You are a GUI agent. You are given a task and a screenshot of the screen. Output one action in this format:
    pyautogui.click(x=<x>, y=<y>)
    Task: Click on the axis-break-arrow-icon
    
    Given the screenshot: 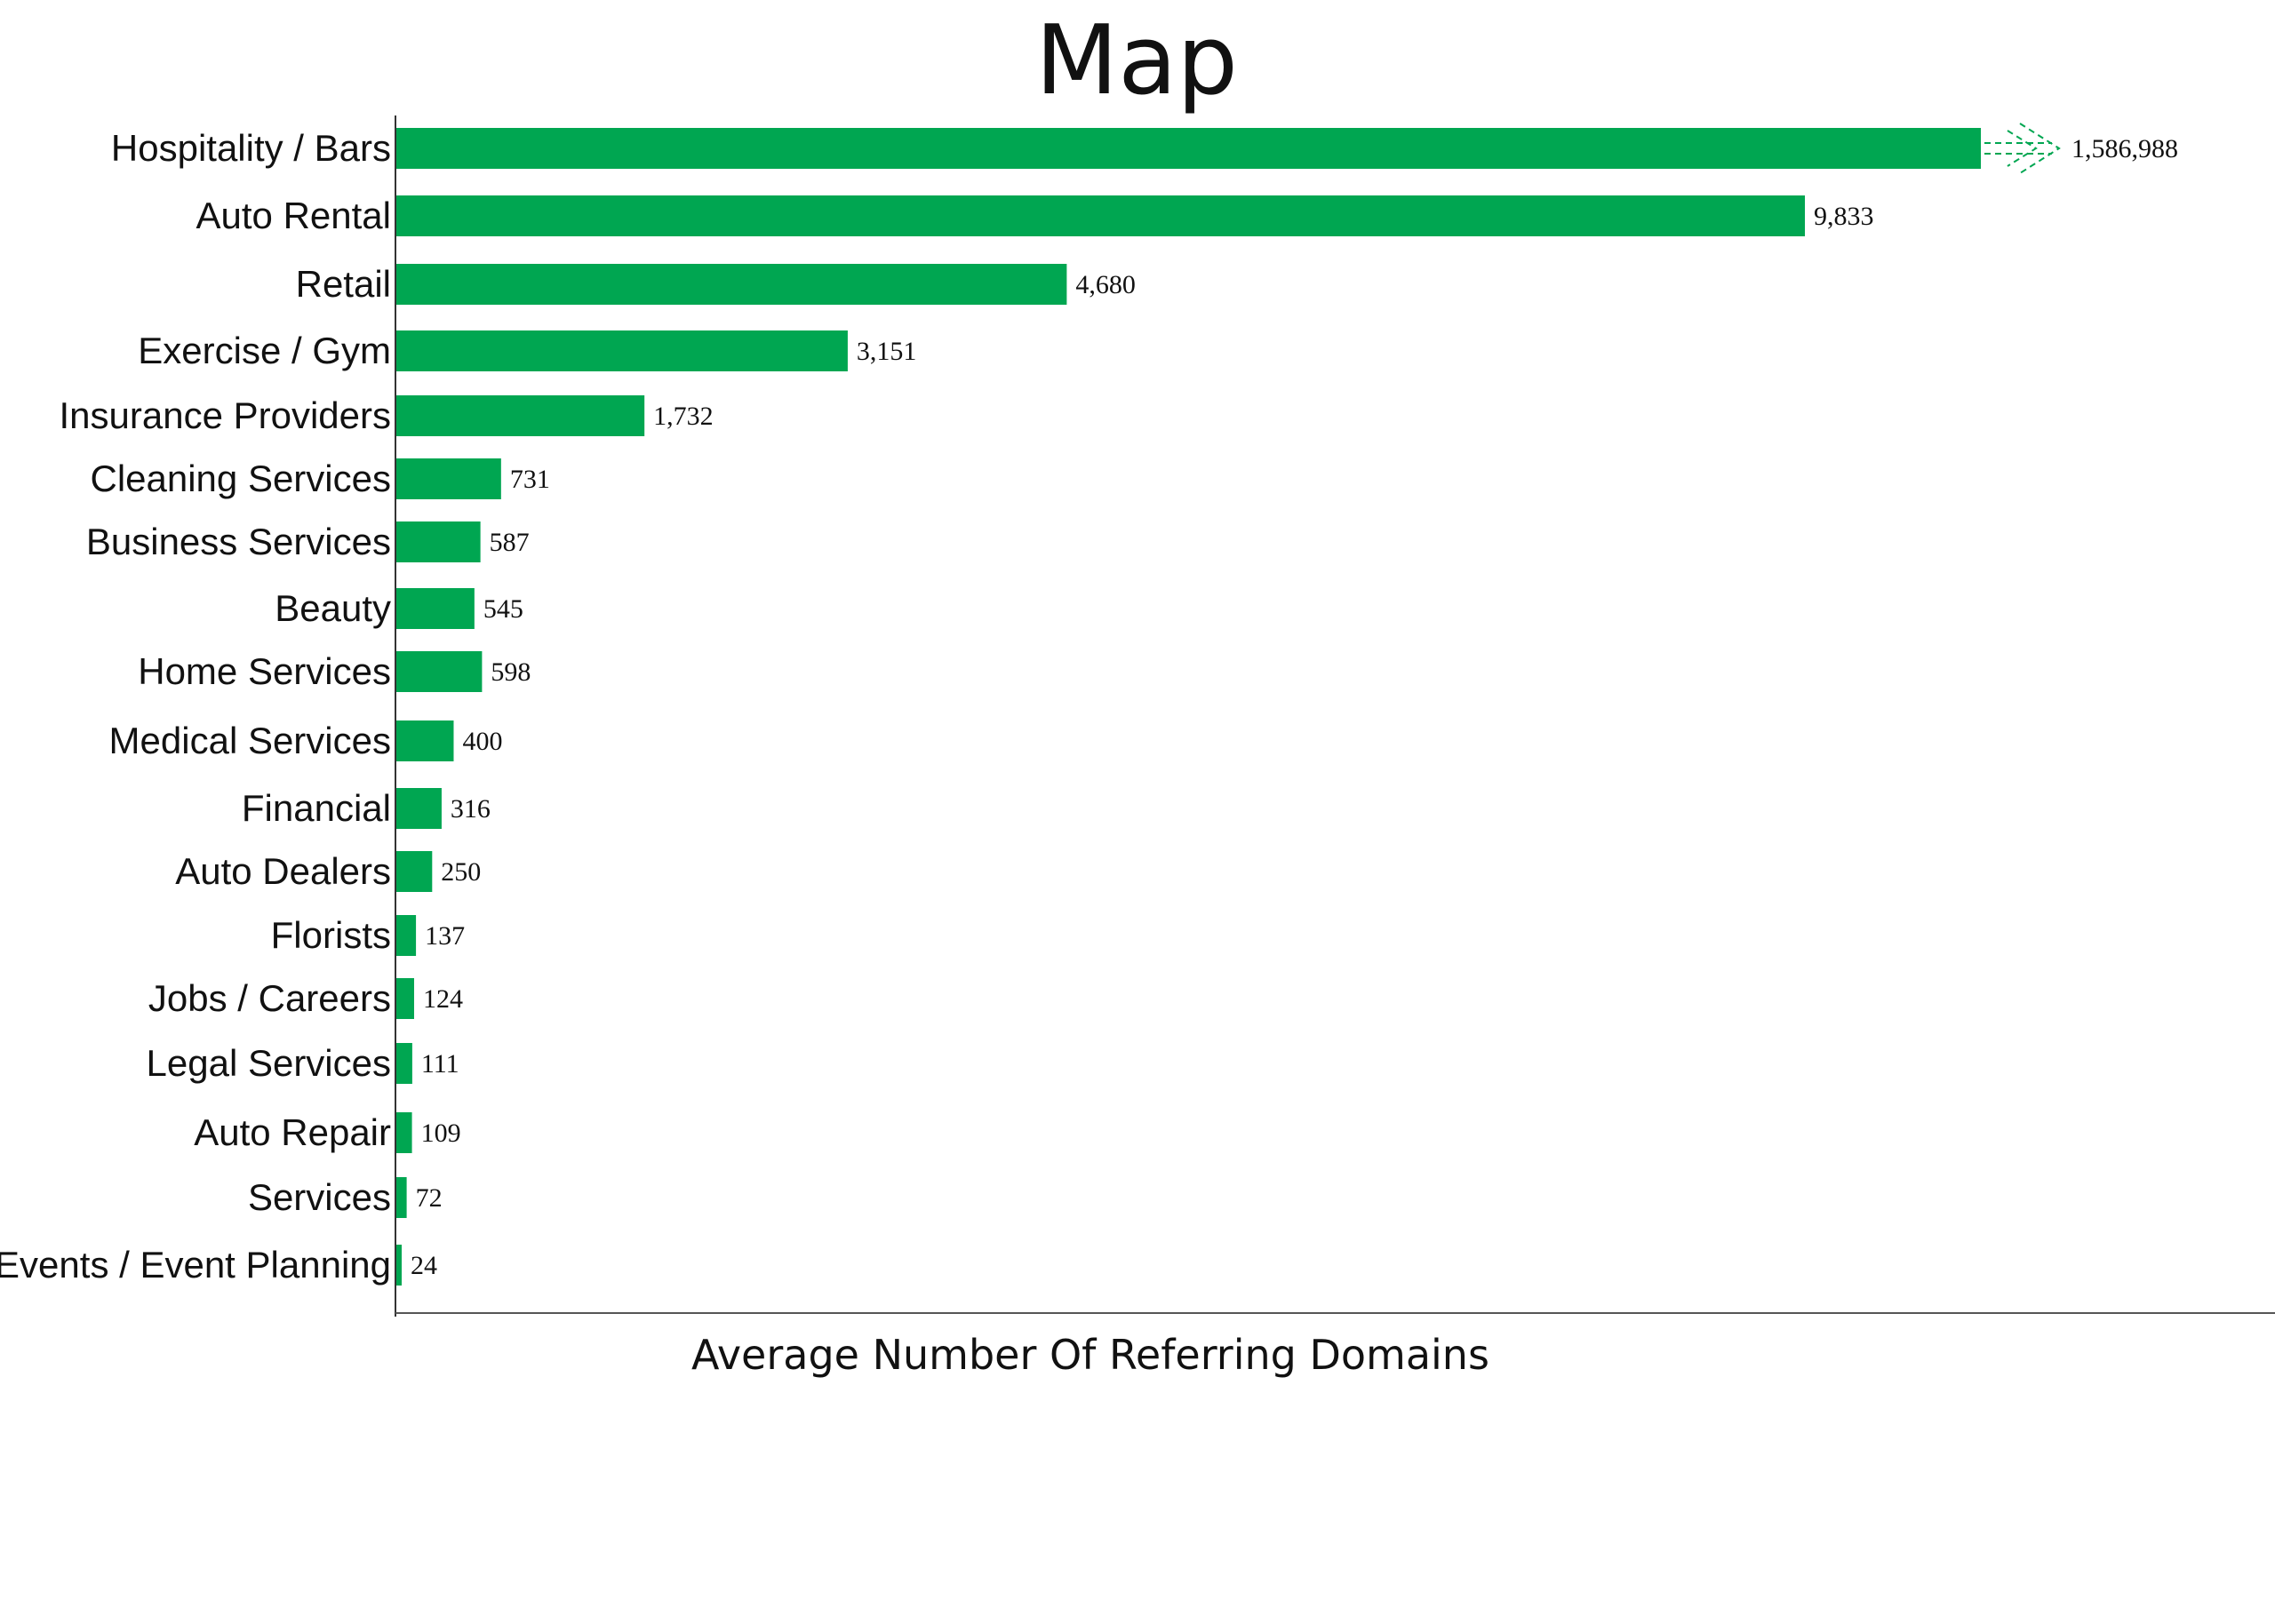 What is the action you would take?
    pyautogui.click(x=2022, y=148)
    